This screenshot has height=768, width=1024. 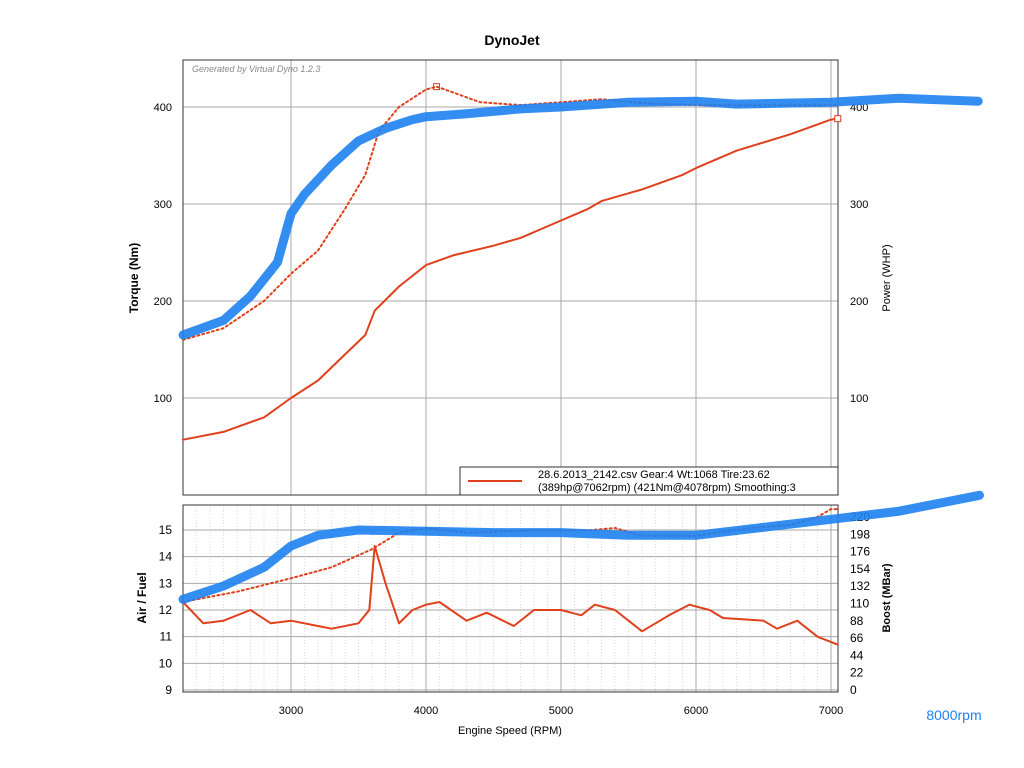 What do you see at coordinates (142, 597) in the screenshot?
I see `afr-axis-label: Air / Fuel` at bounding box center [142, 597].